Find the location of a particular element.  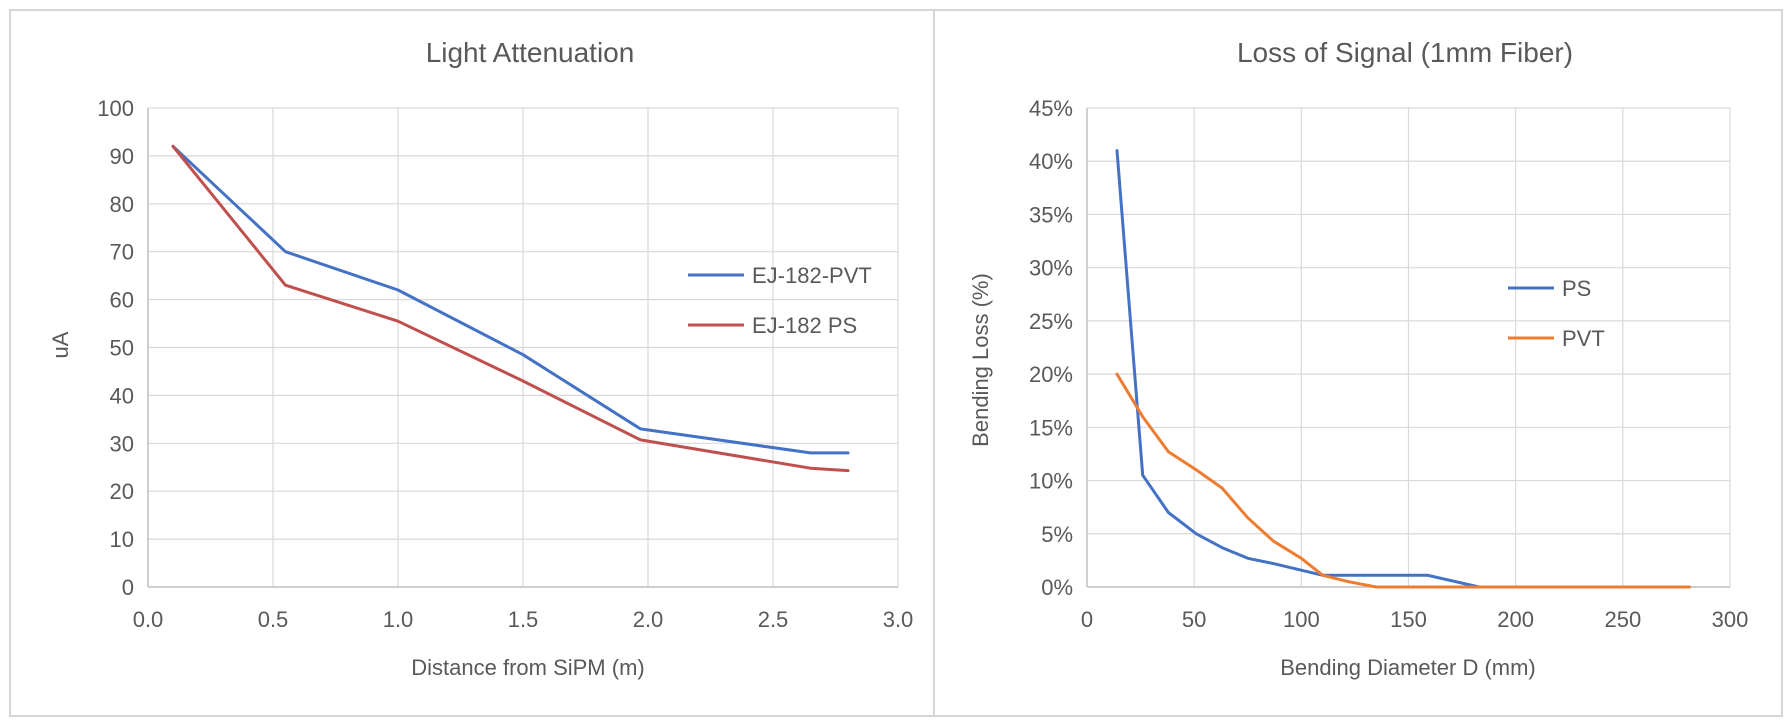

y-tick-label: 15% is located at coordinates (1051, 427).